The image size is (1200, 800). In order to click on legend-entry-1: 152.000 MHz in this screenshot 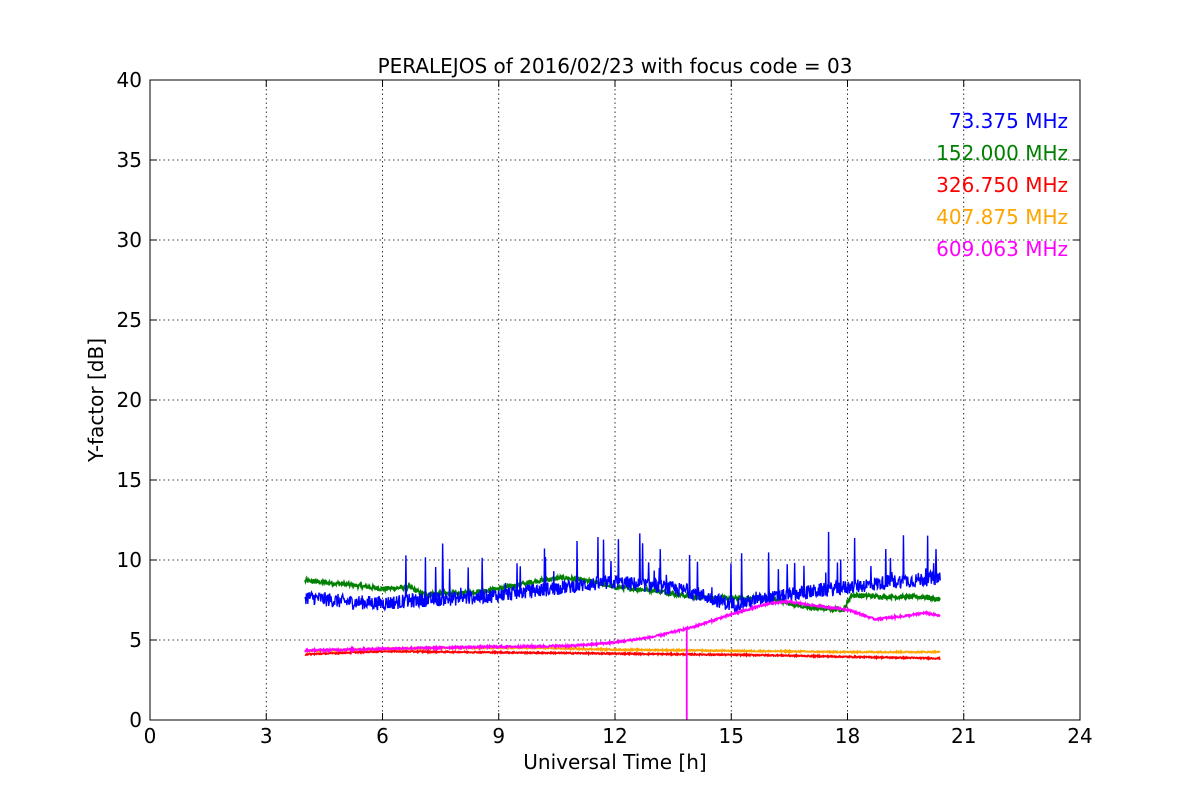, I will do `click(1002, 153)`.